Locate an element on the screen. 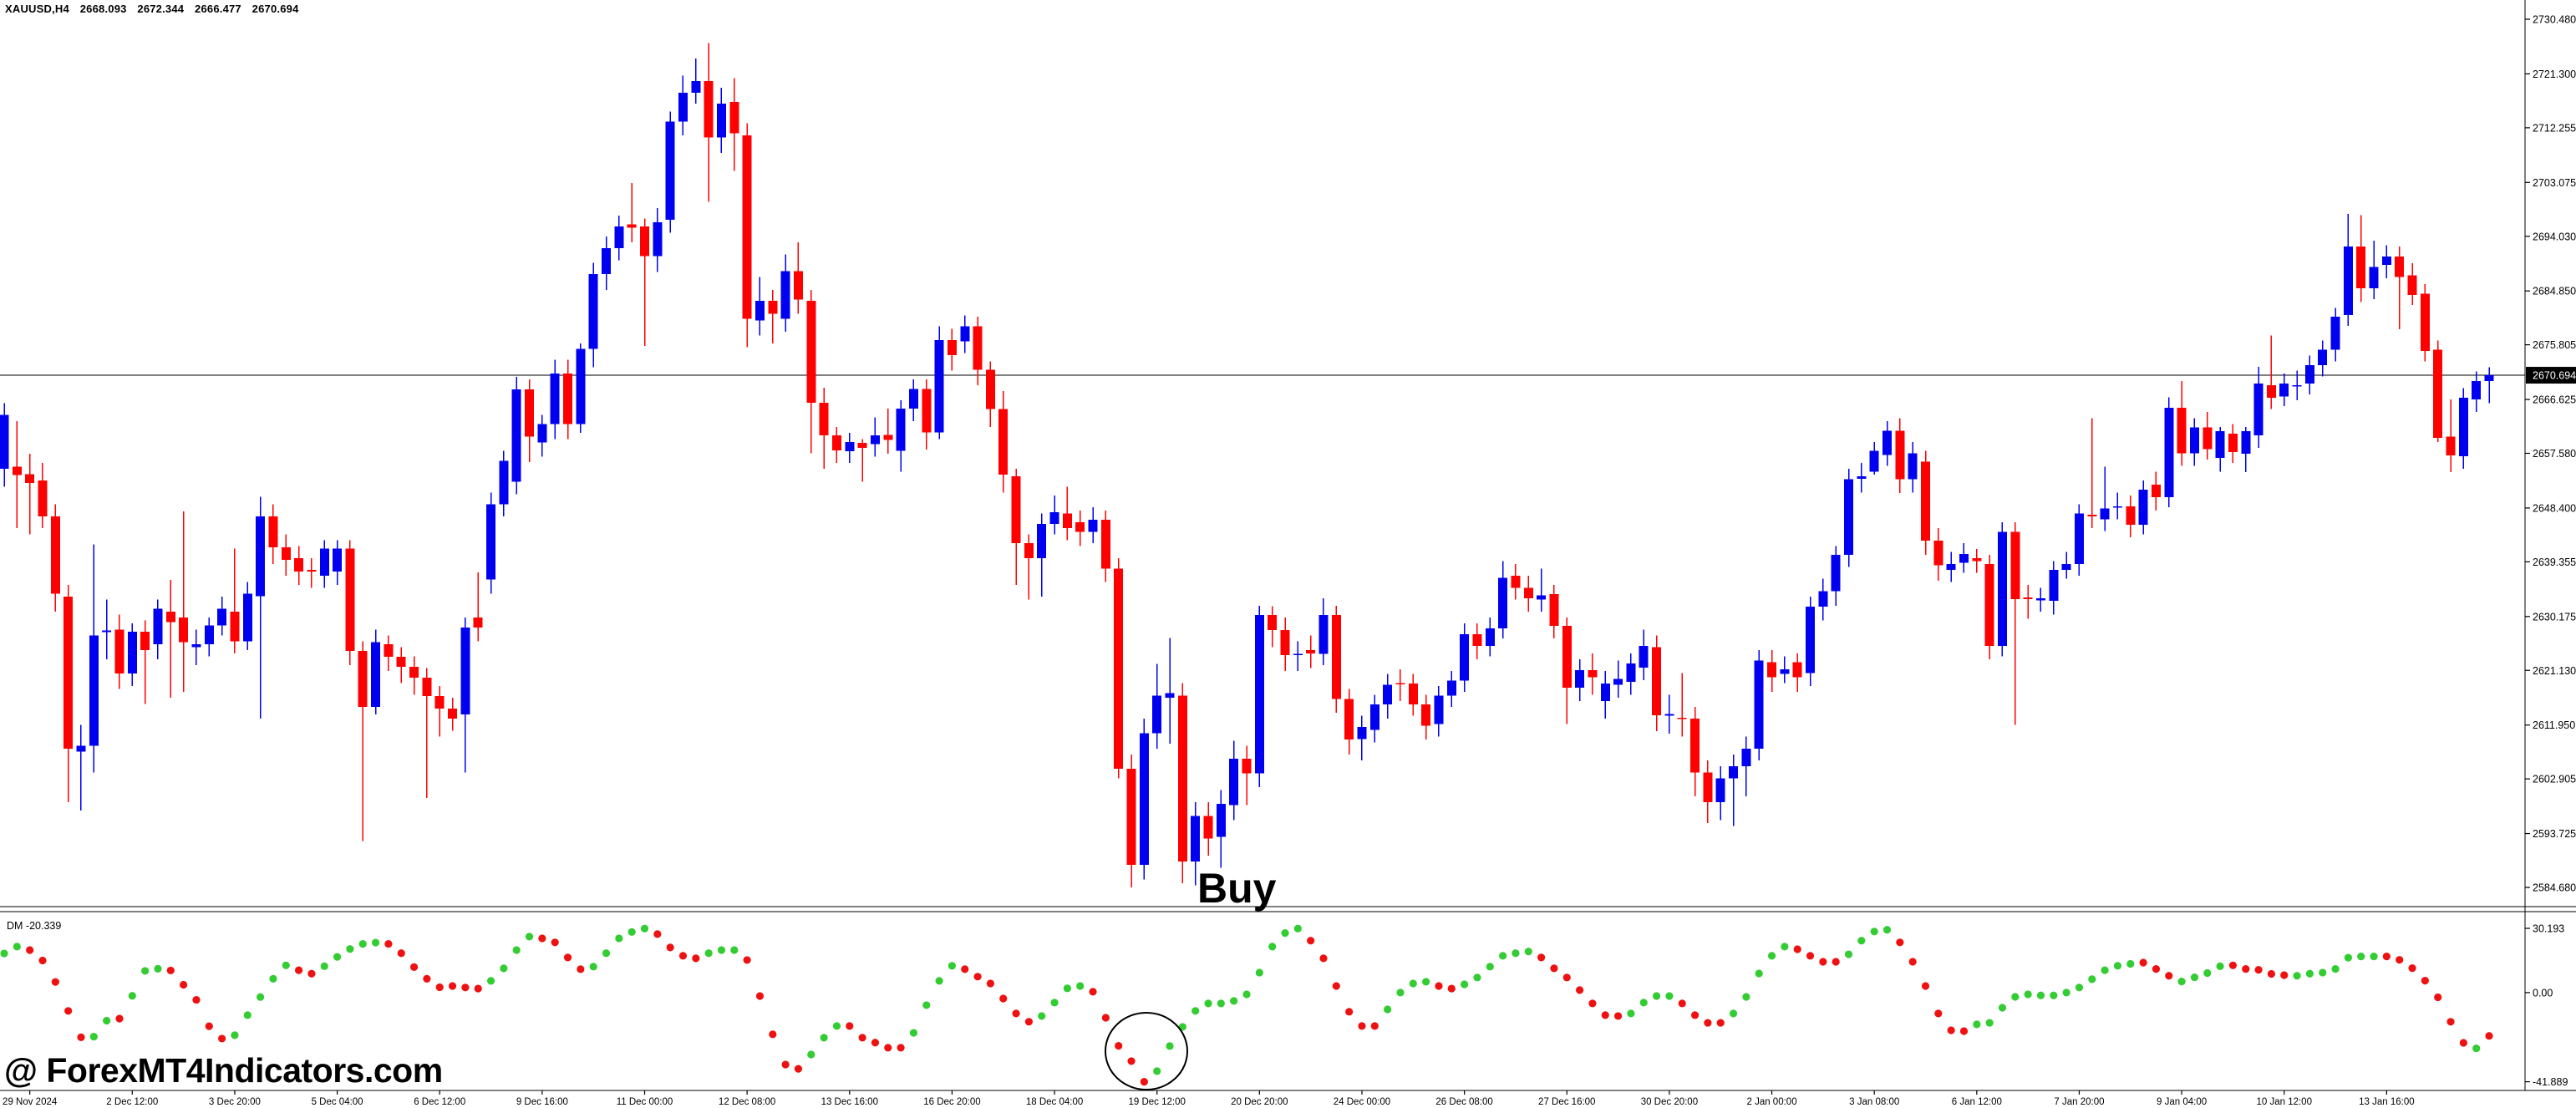  time-axis-label: 5 Dec 04:00 is located at coordinates (337, 1102).